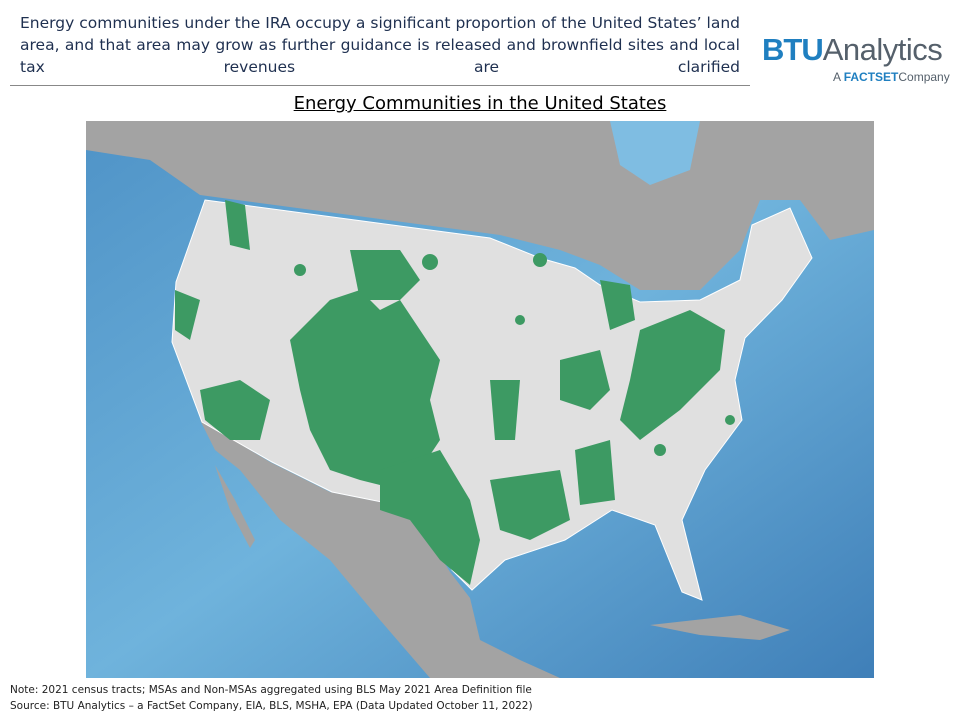 This screenshot has height=720, width=960. Describe the element at coordinates (837, 77) in the screenshot. I see `tagline-prefix: A` at that location.